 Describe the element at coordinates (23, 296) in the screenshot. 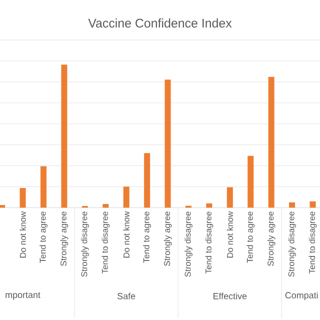

I see `text: mportant` at that location.